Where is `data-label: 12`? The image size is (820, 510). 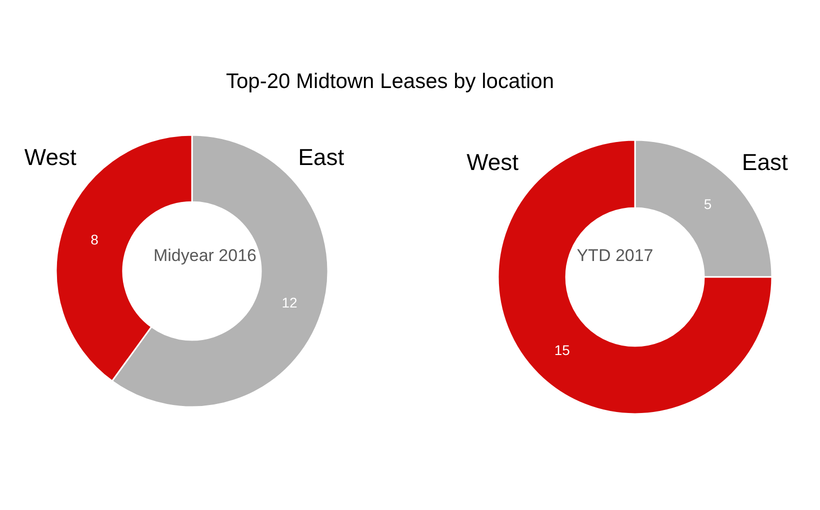
data-label: 12 is located at coordinates (290, 302).